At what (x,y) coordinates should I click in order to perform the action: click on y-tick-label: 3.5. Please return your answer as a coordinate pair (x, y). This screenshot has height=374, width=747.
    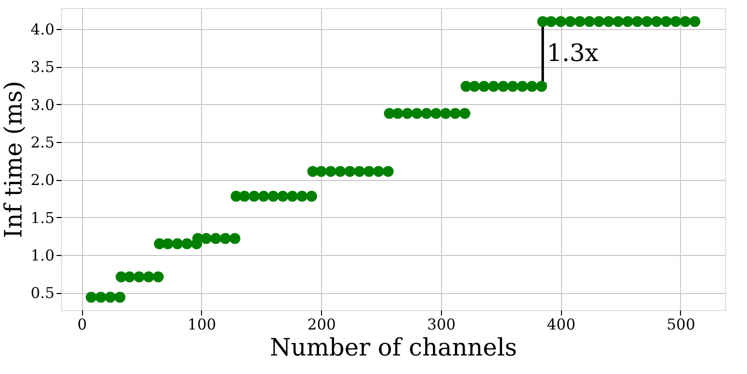
    Looking at the image, I should click on (42, 67).